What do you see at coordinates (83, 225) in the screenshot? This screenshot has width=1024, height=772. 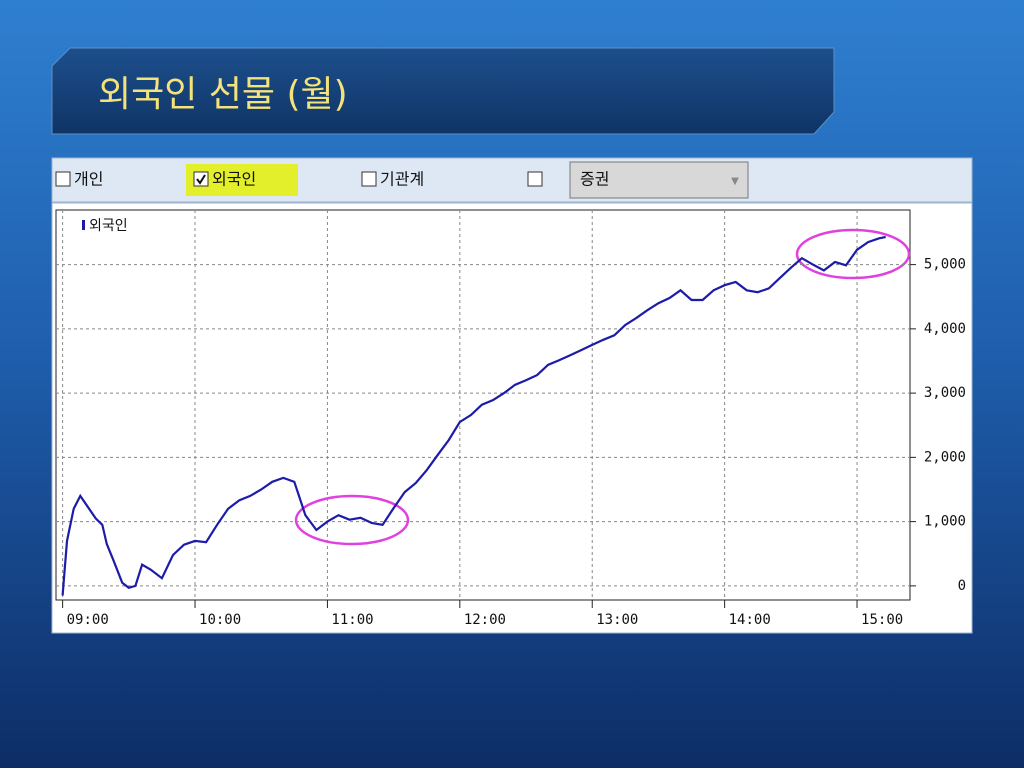 I see `legend-swatch` at bounding box center [83, 225].